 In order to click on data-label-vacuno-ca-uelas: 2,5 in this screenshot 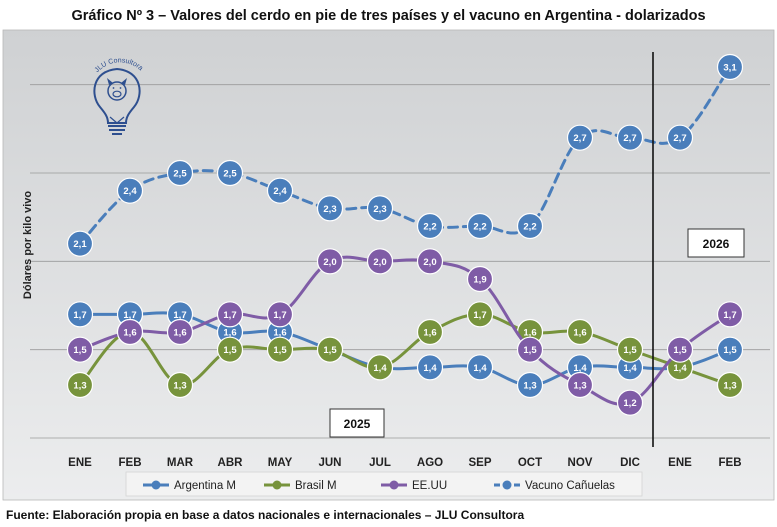, I will do `click(180, 174)`.